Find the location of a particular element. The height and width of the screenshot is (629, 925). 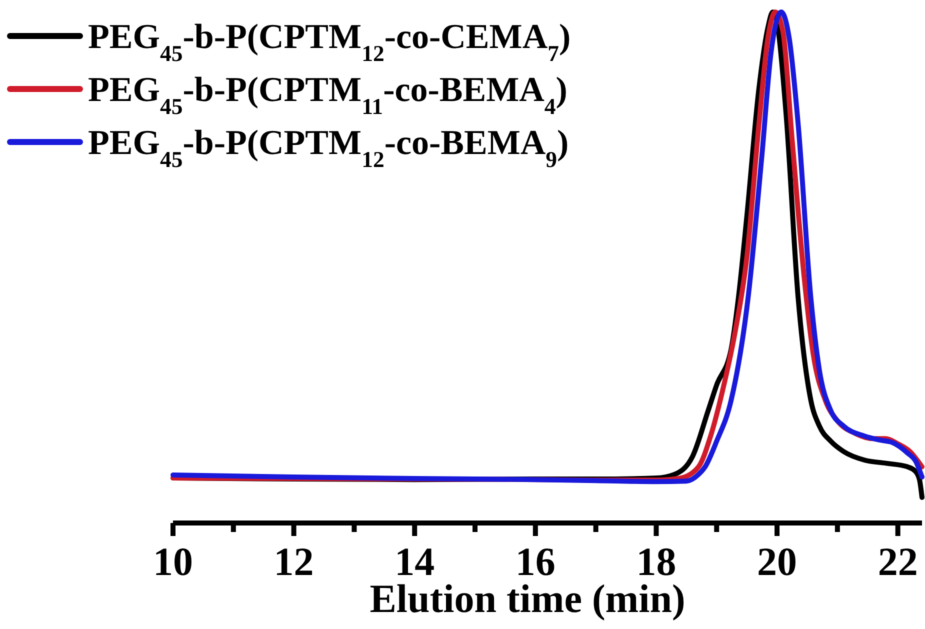

x-tick-label: 12 is located at coordinates (294, 561).